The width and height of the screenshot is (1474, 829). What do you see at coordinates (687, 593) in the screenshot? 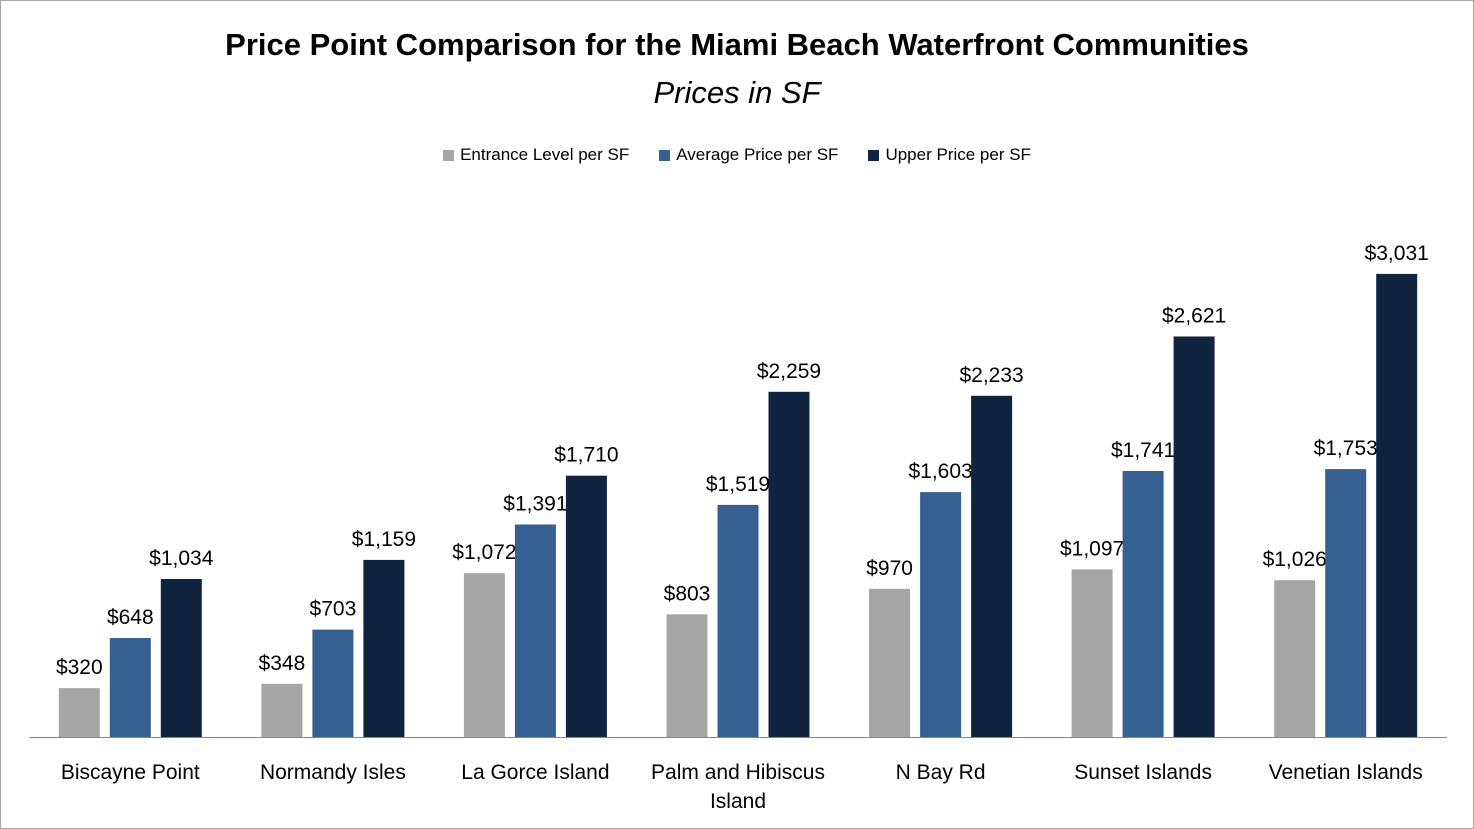
I see `data-label-entrance-3: $803` at bounding box center [687, 593].